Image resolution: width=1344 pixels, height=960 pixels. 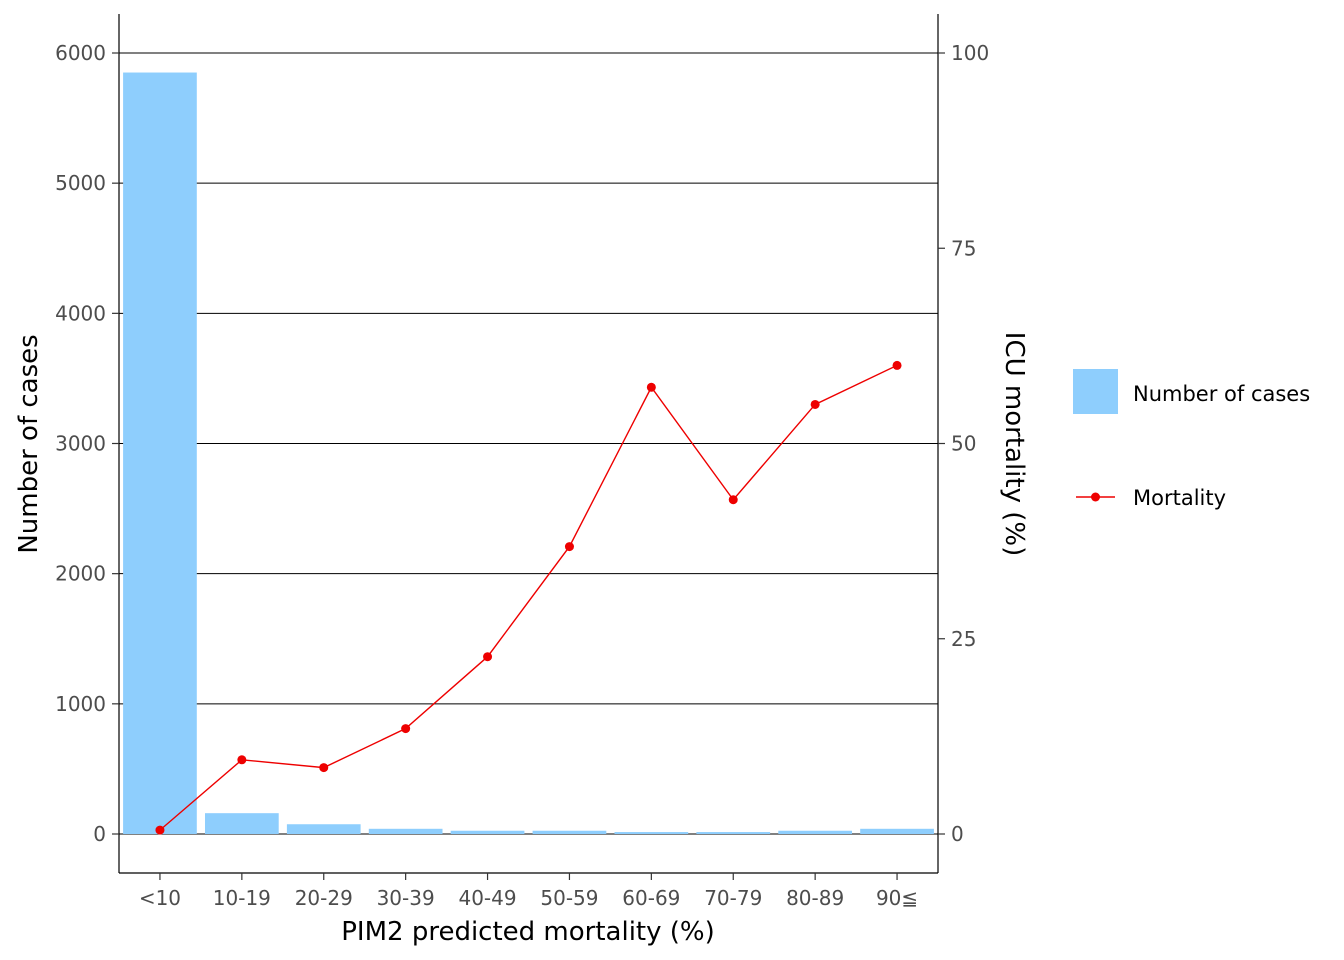 What do you see at coordinates (897, 898) in the screenshot?
I see `x-tick-label: 90≦` at bounding box center [897, 898].